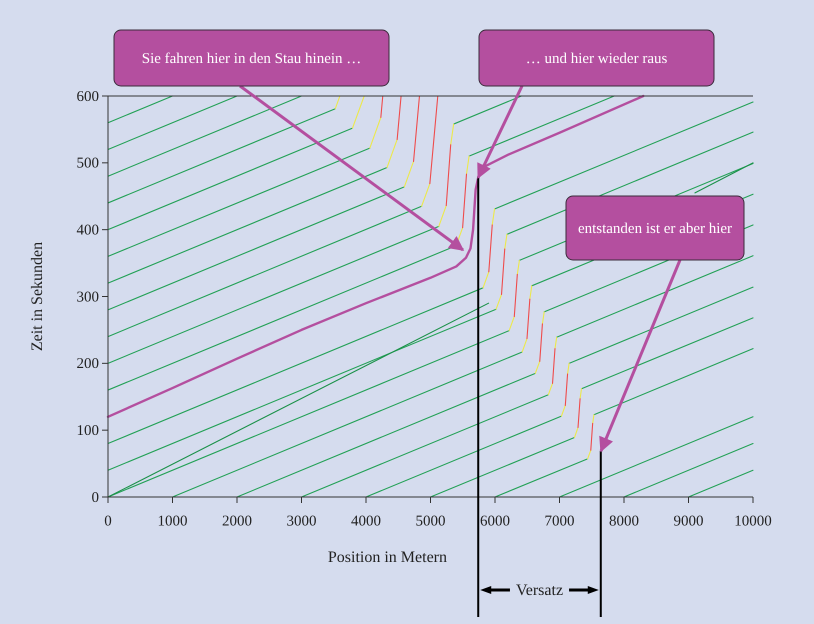  What do you see at coordinates (559, 522) in the screenshot?
I see `x-tick-label: 7000` at bounding box center [559, 522].